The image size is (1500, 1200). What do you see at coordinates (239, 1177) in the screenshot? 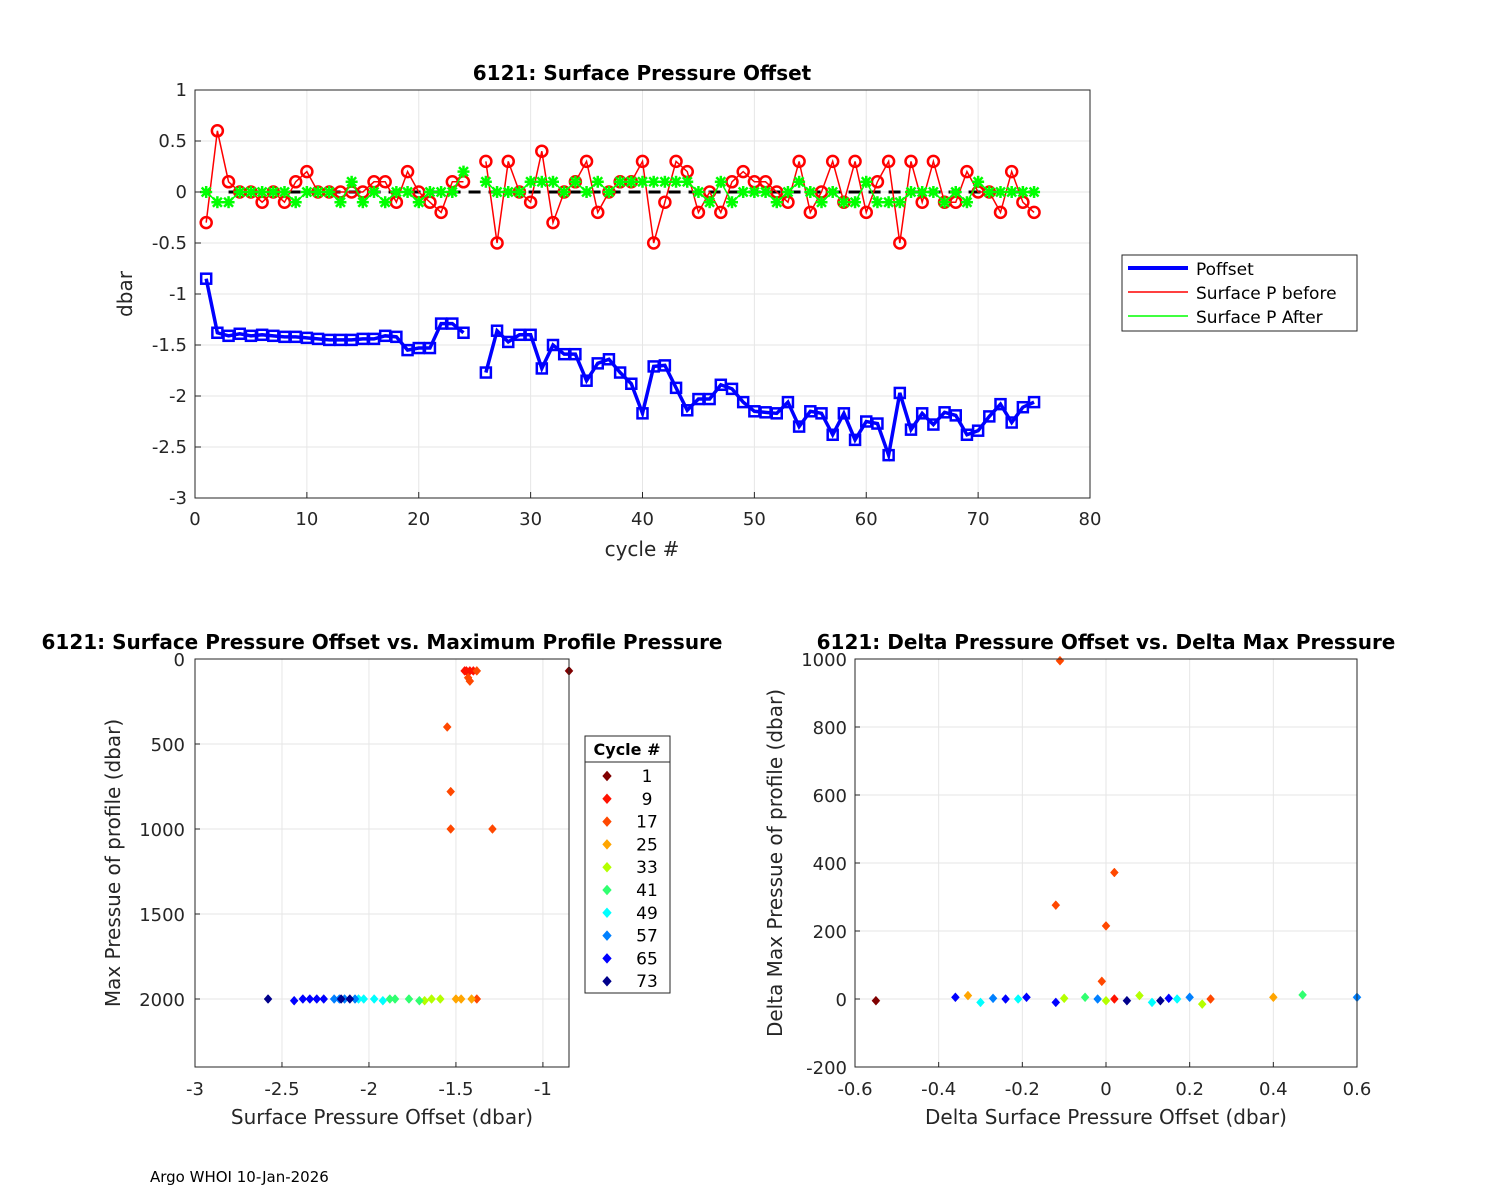
I see `footer-text: Argo WHOI 10-Jan-2026` at bounding box center [239, 1177].